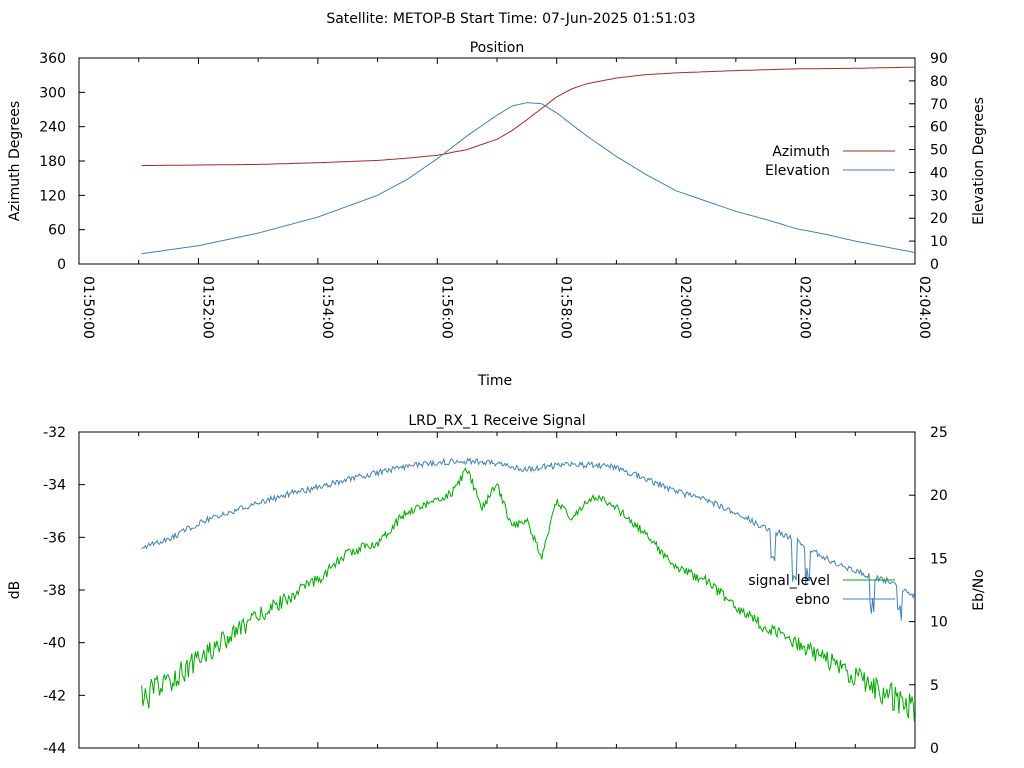  Describe the element at coordinates (54, 749) in the screenshot. I see `y-tick-label: -44` at that location.